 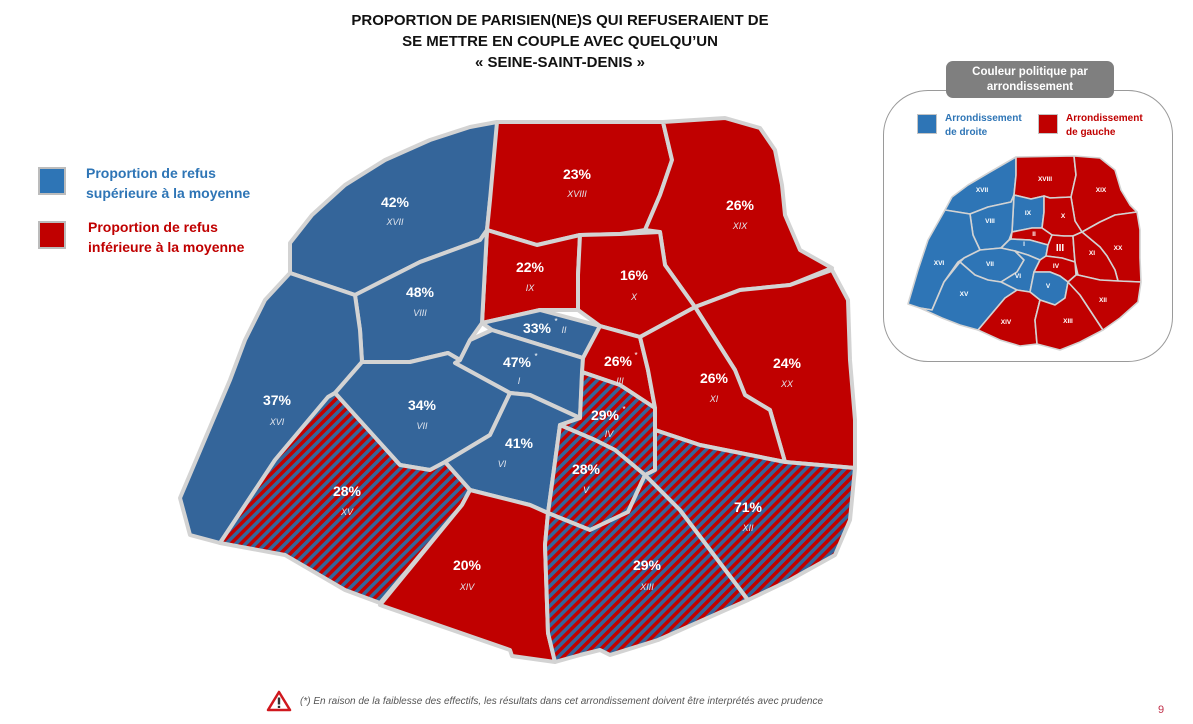 What do you see at coordinates (1030, 79) in the screenshot?
I see `political-color-header: Couleur politique par arrondissement` at bounding box center [1030, 79].